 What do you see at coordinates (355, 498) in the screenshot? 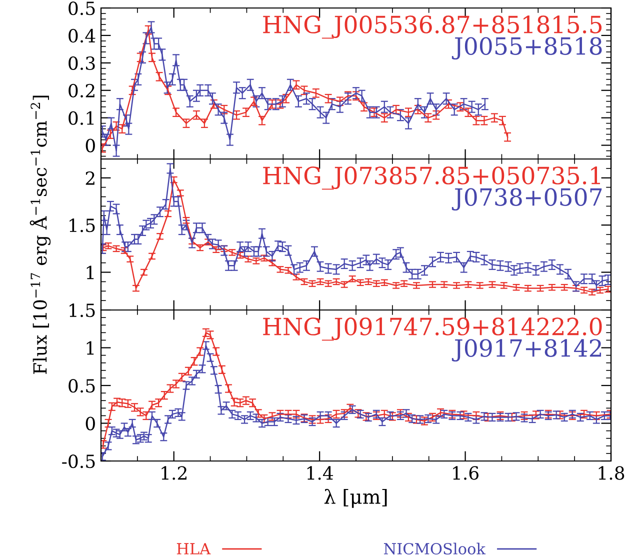
I see `x-axis-title: λ [μm]` at bounding box center [355, 498].